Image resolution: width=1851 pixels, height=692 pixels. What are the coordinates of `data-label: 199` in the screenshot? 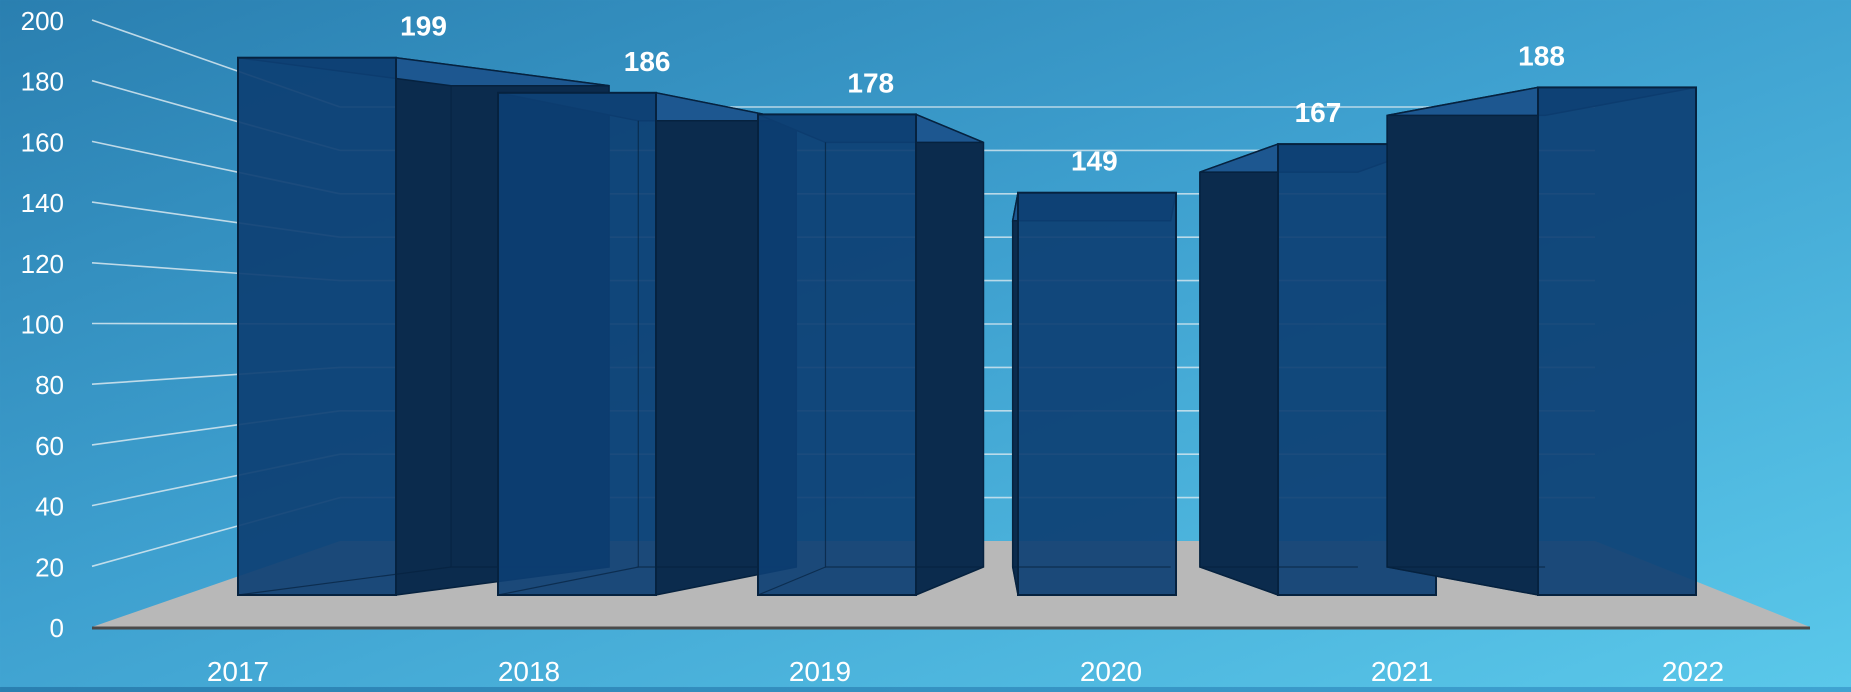 It's located at (423, 26).